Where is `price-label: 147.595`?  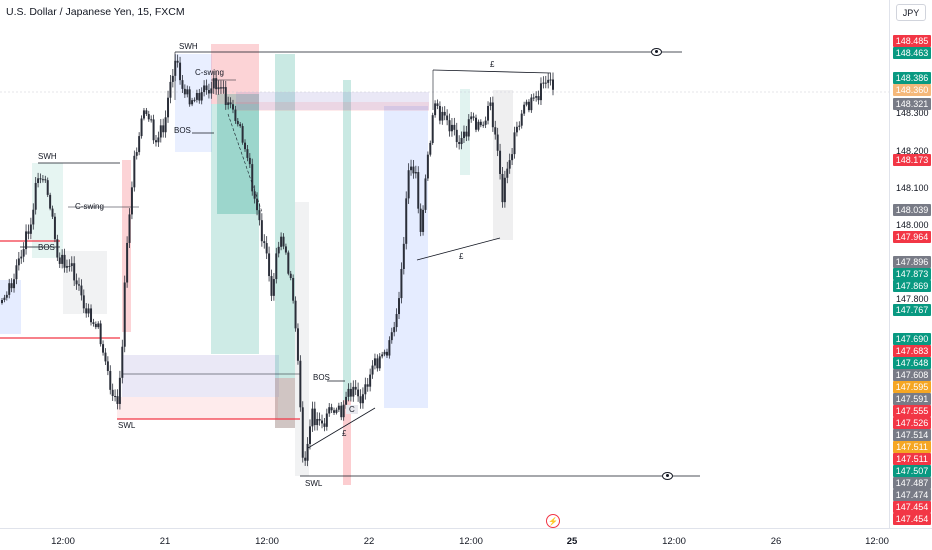 price-label: 147.595 is located at coordinates (912, 387).